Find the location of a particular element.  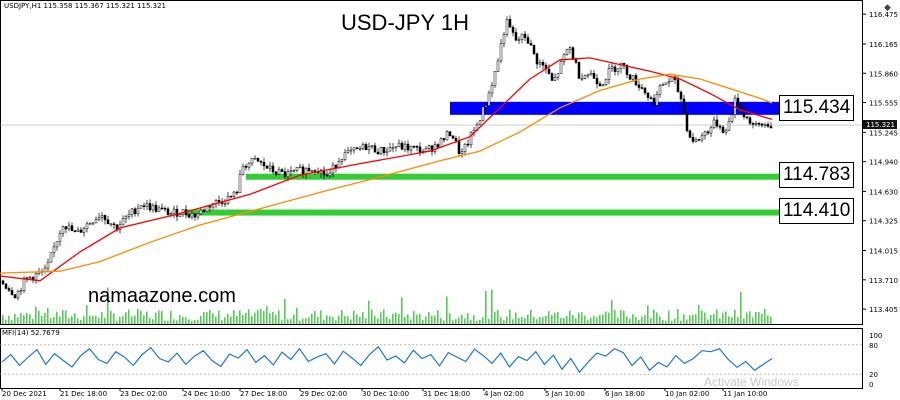

time-tick-label: 27 Dec 18:00 is located at coordinates (263, 394).